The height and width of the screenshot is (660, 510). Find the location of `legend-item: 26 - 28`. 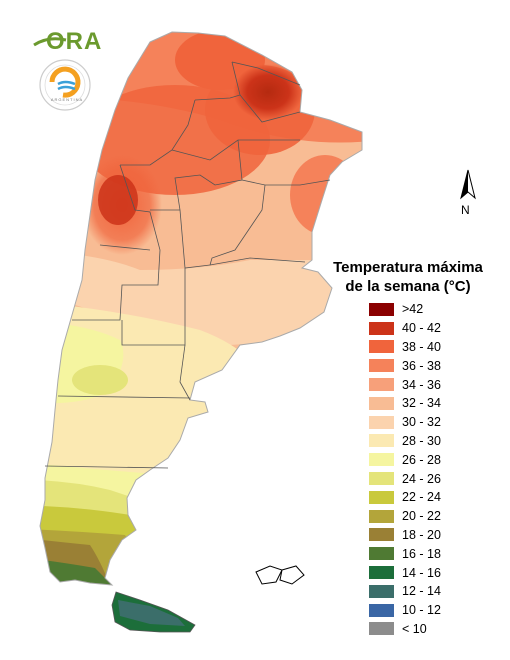

legend-item: 26 - 28 is located at coordinates (404, 459).